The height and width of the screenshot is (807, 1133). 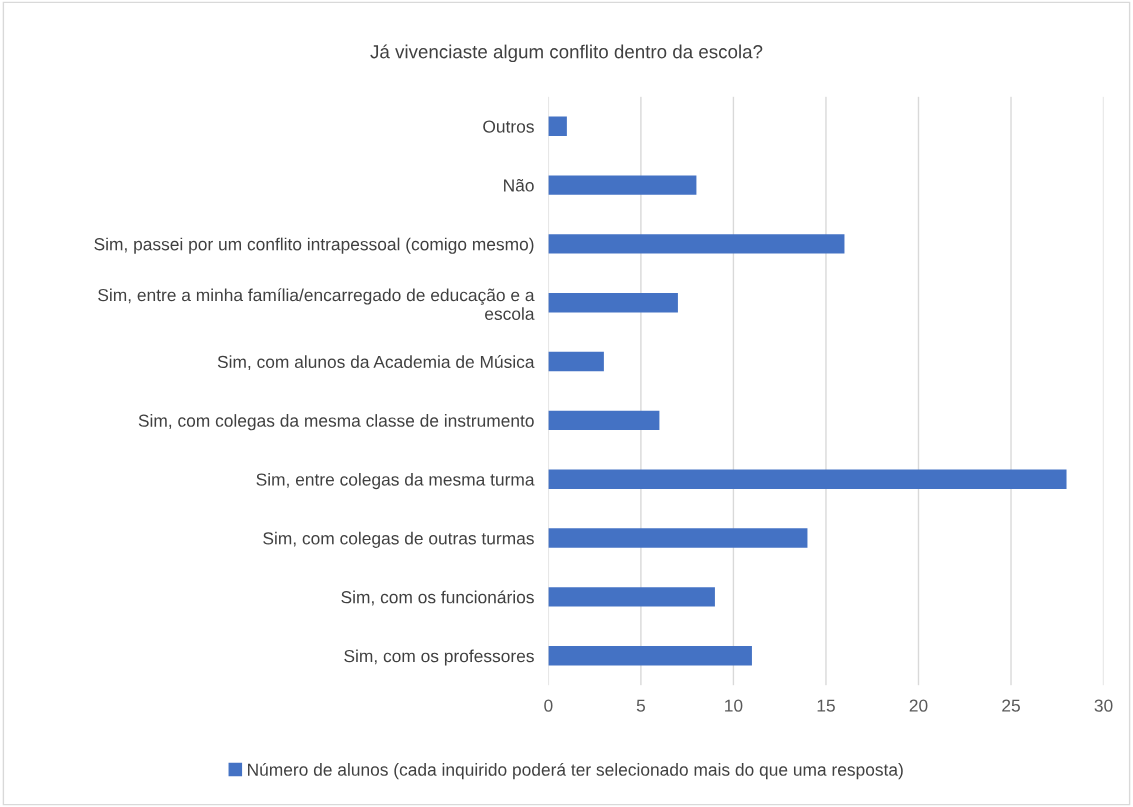 I want to click on y-tick-label: Sim, com colegas da mesma classe de instrumento, so click(x=336, y=422).